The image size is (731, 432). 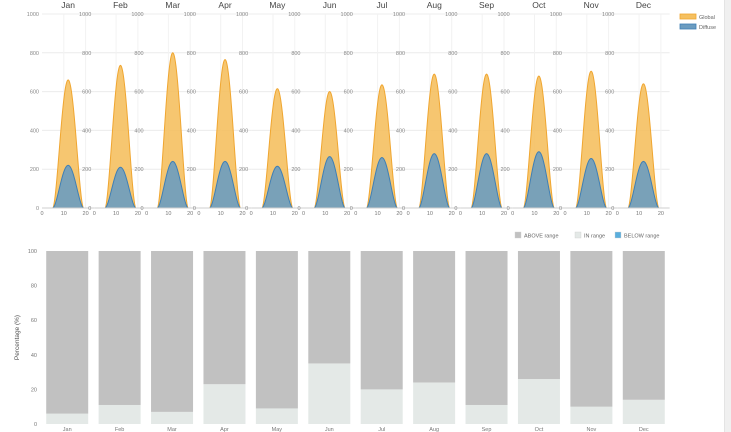 What do you see at coordinates (538, 401) in the screenshot?
I see `bar-in-range-oct` at bounding box center [538, 401].